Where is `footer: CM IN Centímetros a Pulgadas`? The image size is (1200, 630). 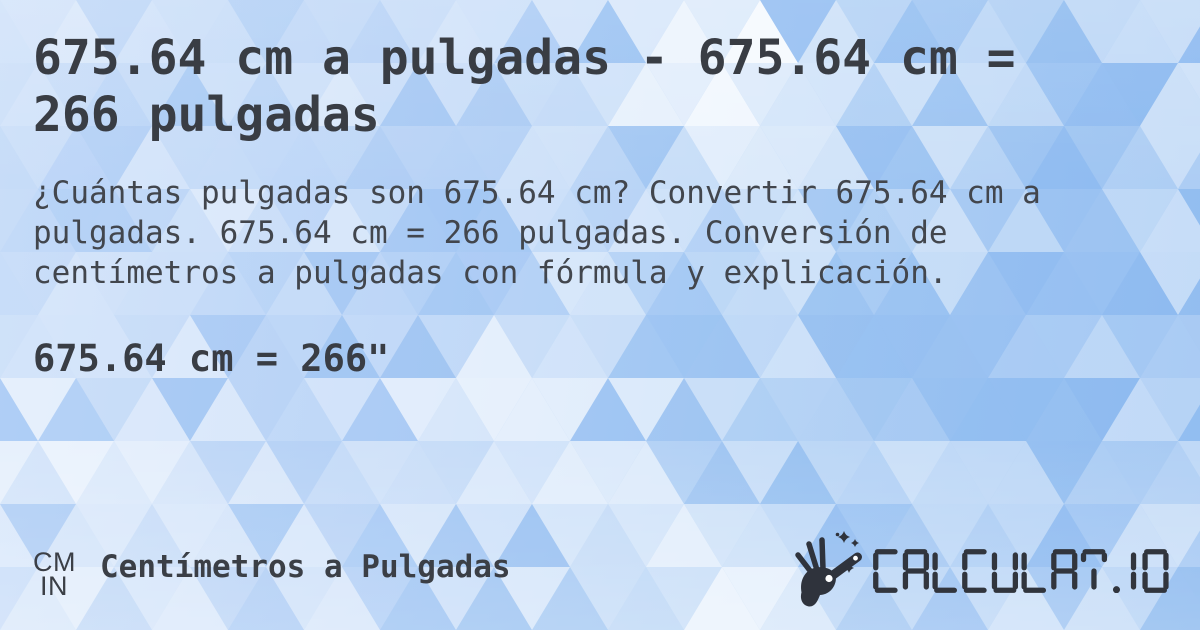
footer: CM IN Centímetros a Pulgadas is located at coordinates (602, 572).